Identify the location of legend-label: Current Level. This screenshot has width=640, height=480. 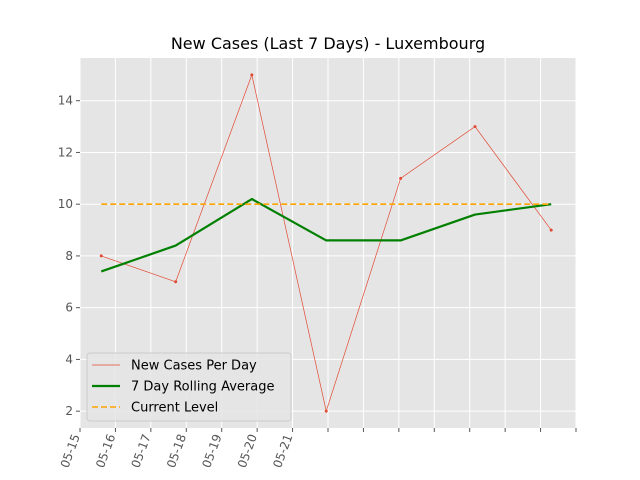
(174, 408).